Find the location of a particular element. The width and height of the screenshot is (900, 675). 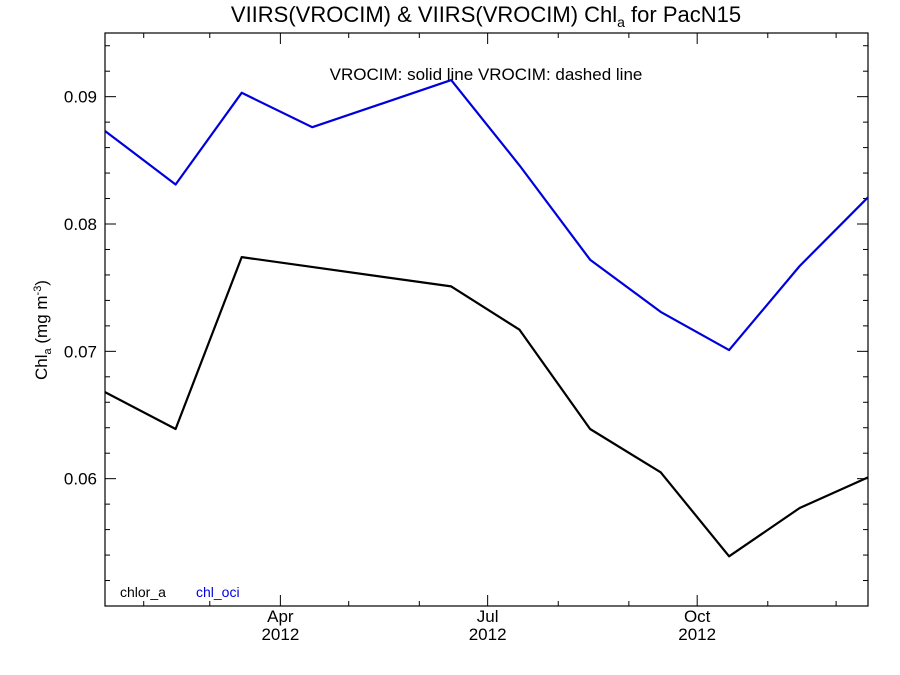

y-axis-label-main: Chl is located at coordinates (41, 367).